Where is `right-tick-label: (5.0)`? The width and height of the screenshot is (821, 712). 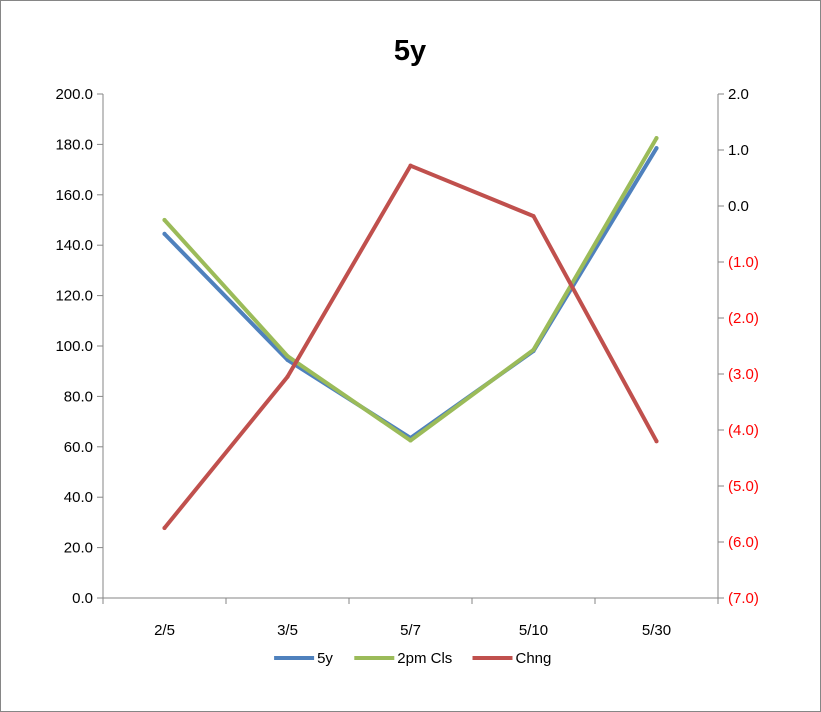
right-tick-label: (5.0) is located at coordinates (743, 486).